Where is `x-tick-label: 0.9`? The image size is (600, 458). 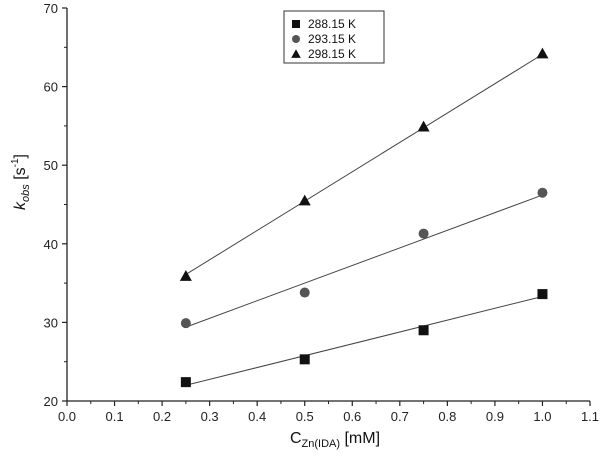
x-tick-label: 0.9 is located at coordinates (495, 416).